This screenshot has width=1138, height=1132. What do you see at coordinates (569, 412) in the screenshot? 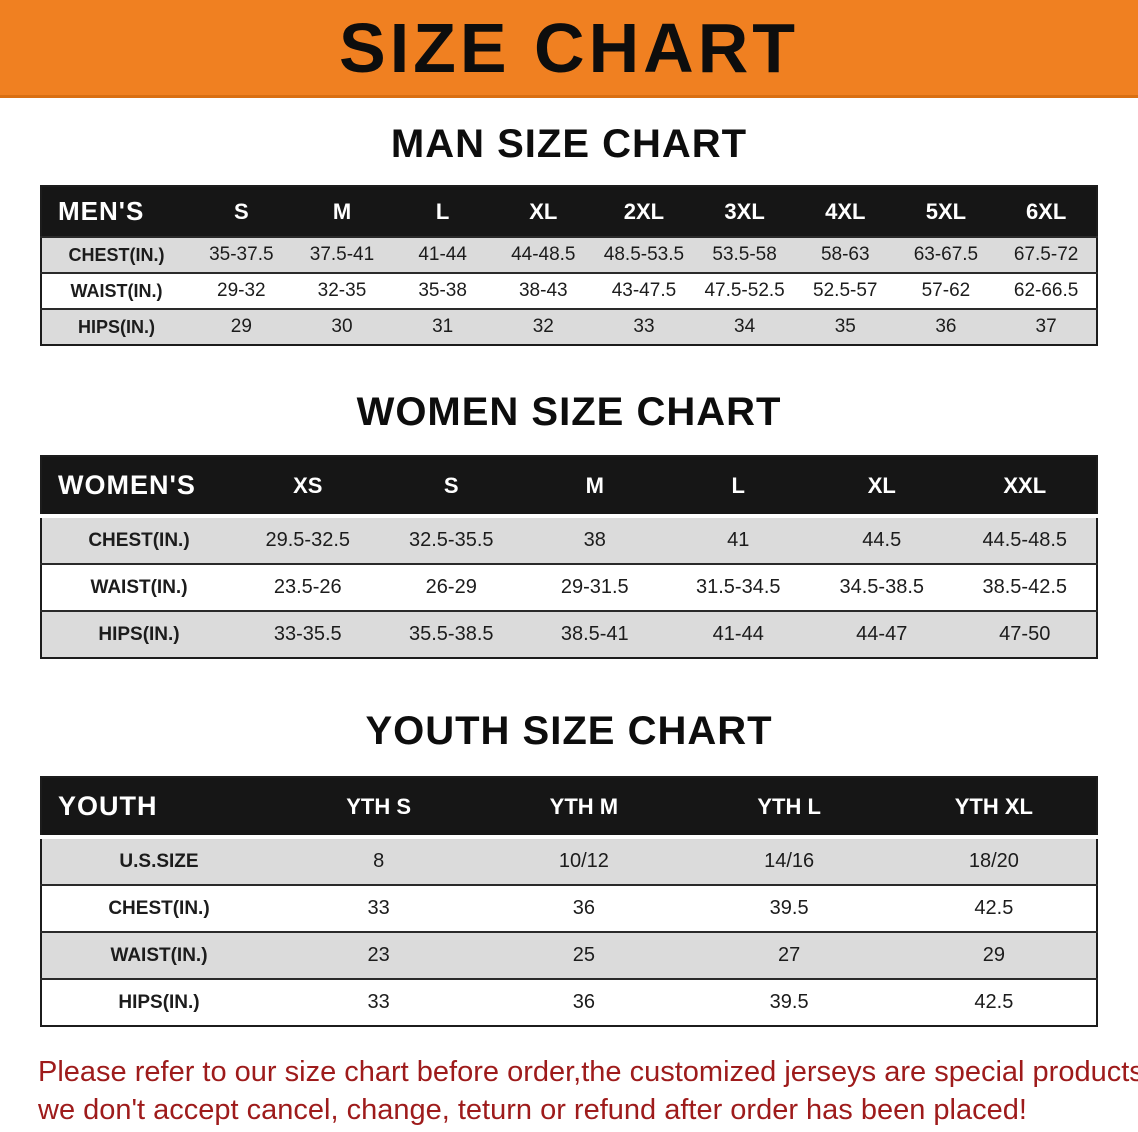
I see `women-size-chart-heading: WOMEN SIZE CHART` at bounding box center [569, 412].